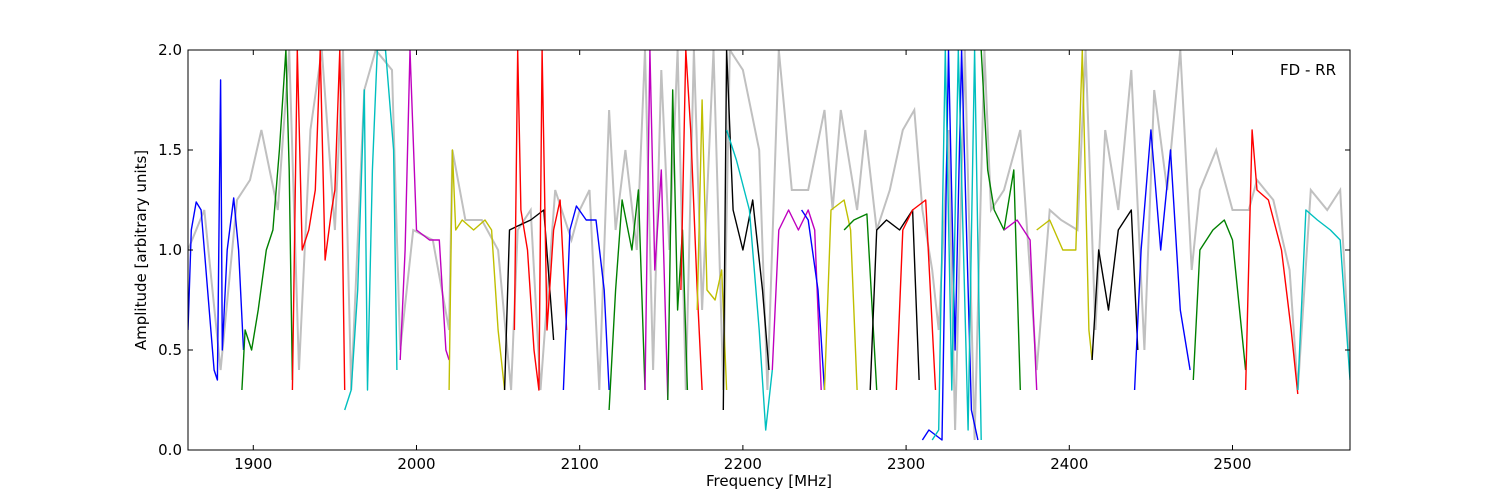 This screenshot has height=500, width=1500. What do you see at coordinates (416, 464) in the screenshot?
I see `x-tick-label: 2000` at bounding box center [416, 464].